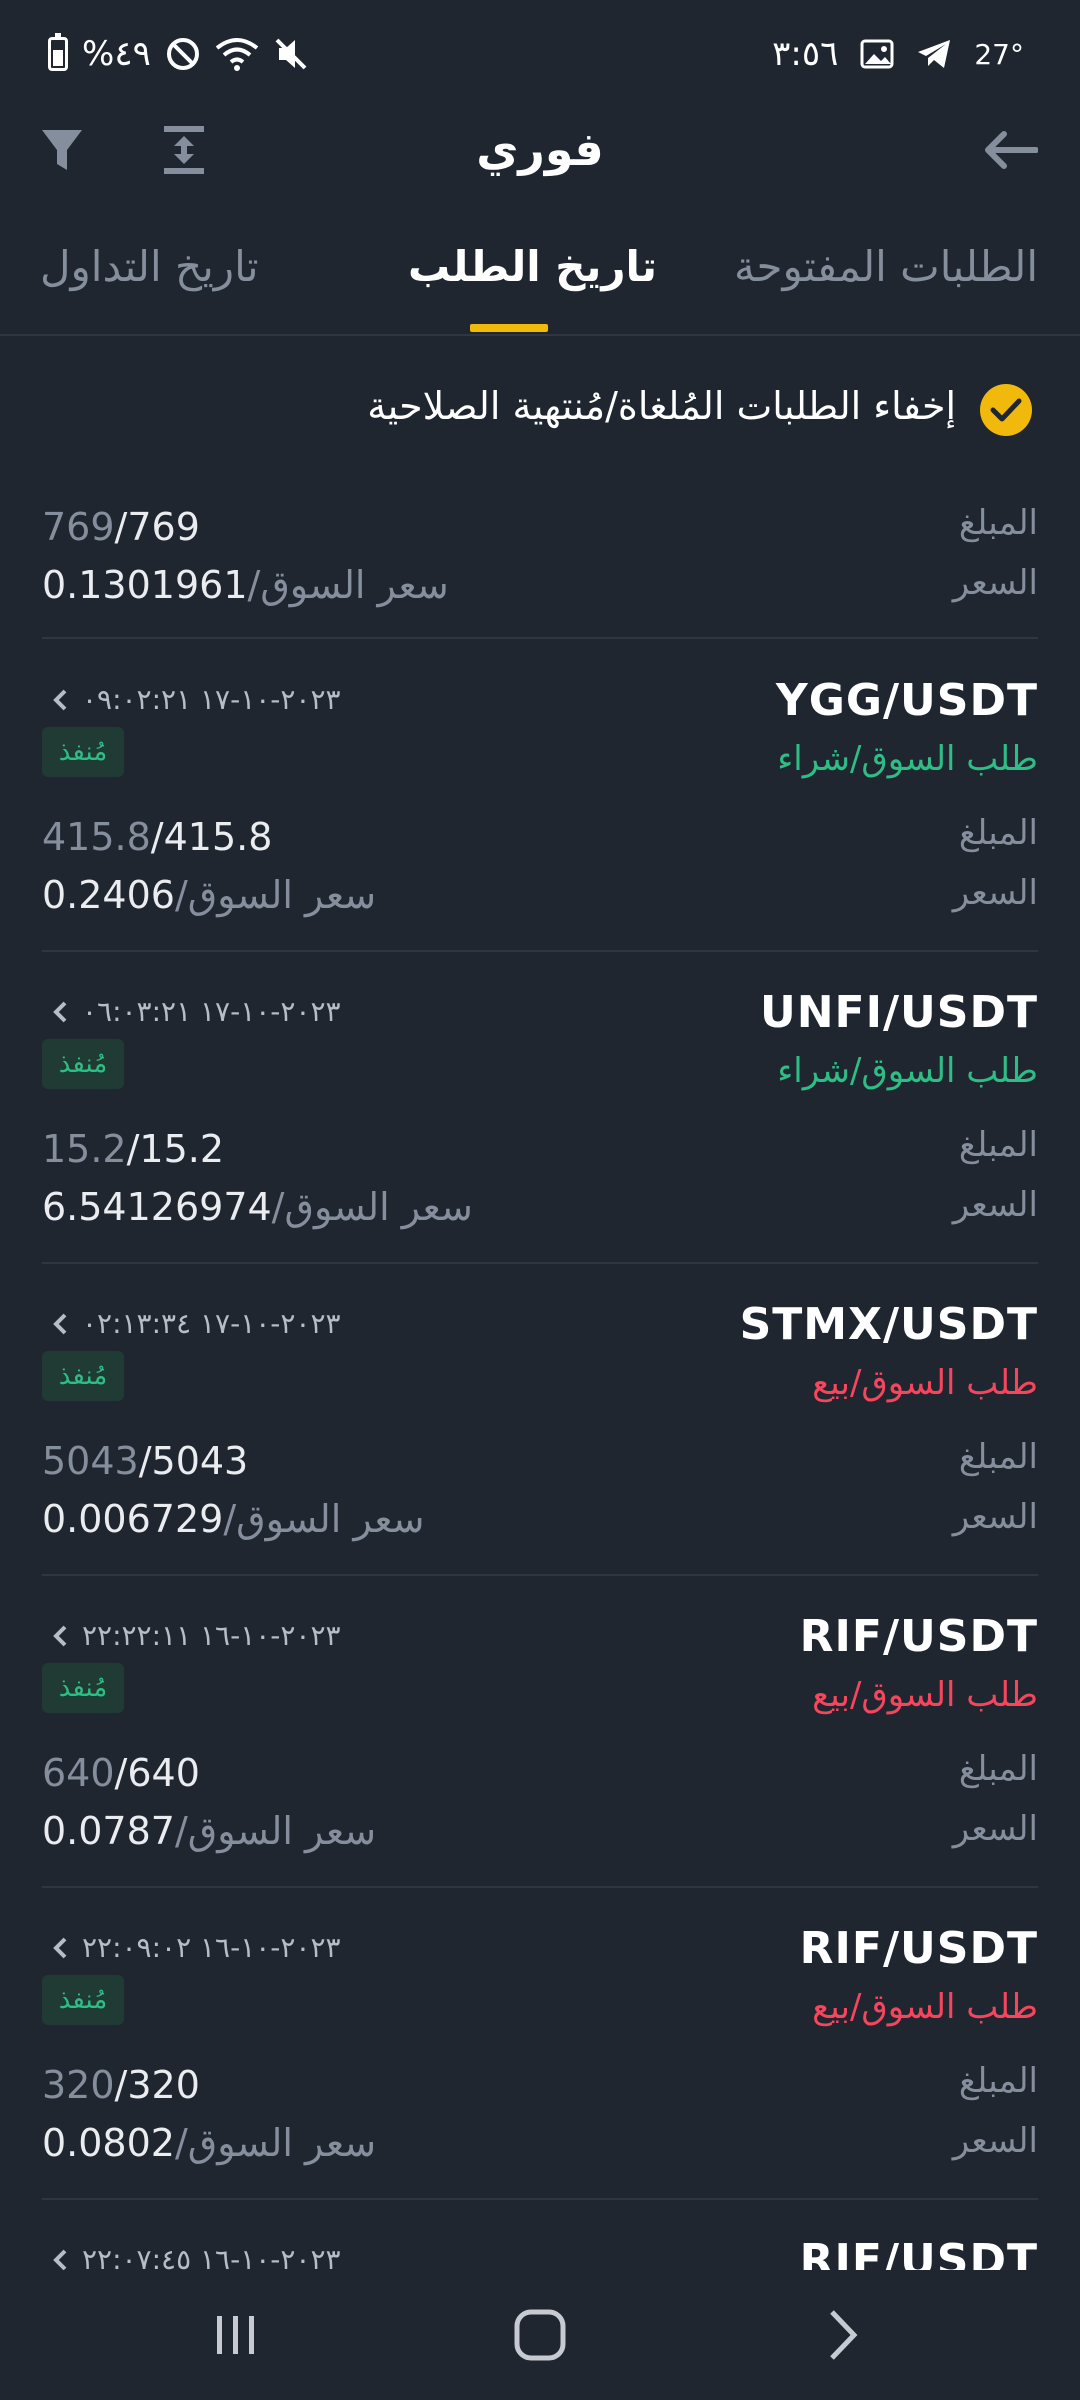 The image size is (1080, 2400). I want to click on order-item: RIF/USDT ٢٠٢٣-١٠-١٦ ٢٢:٠٧:٤٥, so click(540, 2260).